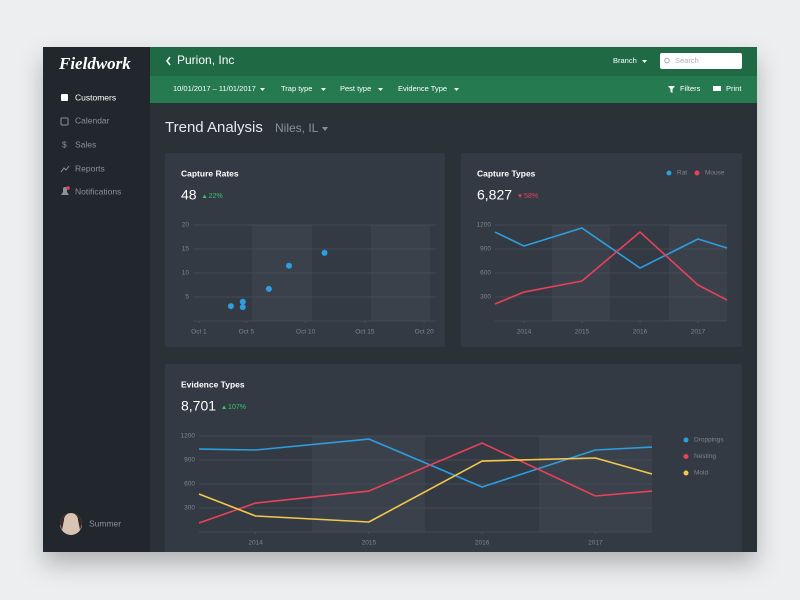 The width and height of the screenshot is (800, 600). What do you see at coordinates (453, 61) in the screenshot?
I see `header` at bounding box center [453, 61].